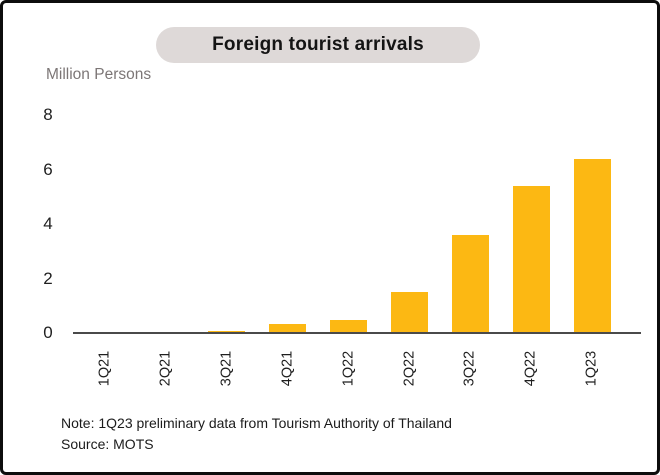 The image size is (660, 475). I want to click on x-tick-label-2Q21: 2Q21, so click(165, 368).